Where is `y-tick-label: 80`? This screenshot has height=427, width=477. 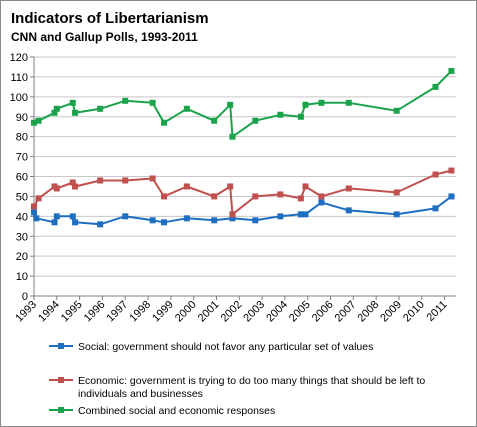 y-tick-label: 80 is located at coordinates (22, 138).